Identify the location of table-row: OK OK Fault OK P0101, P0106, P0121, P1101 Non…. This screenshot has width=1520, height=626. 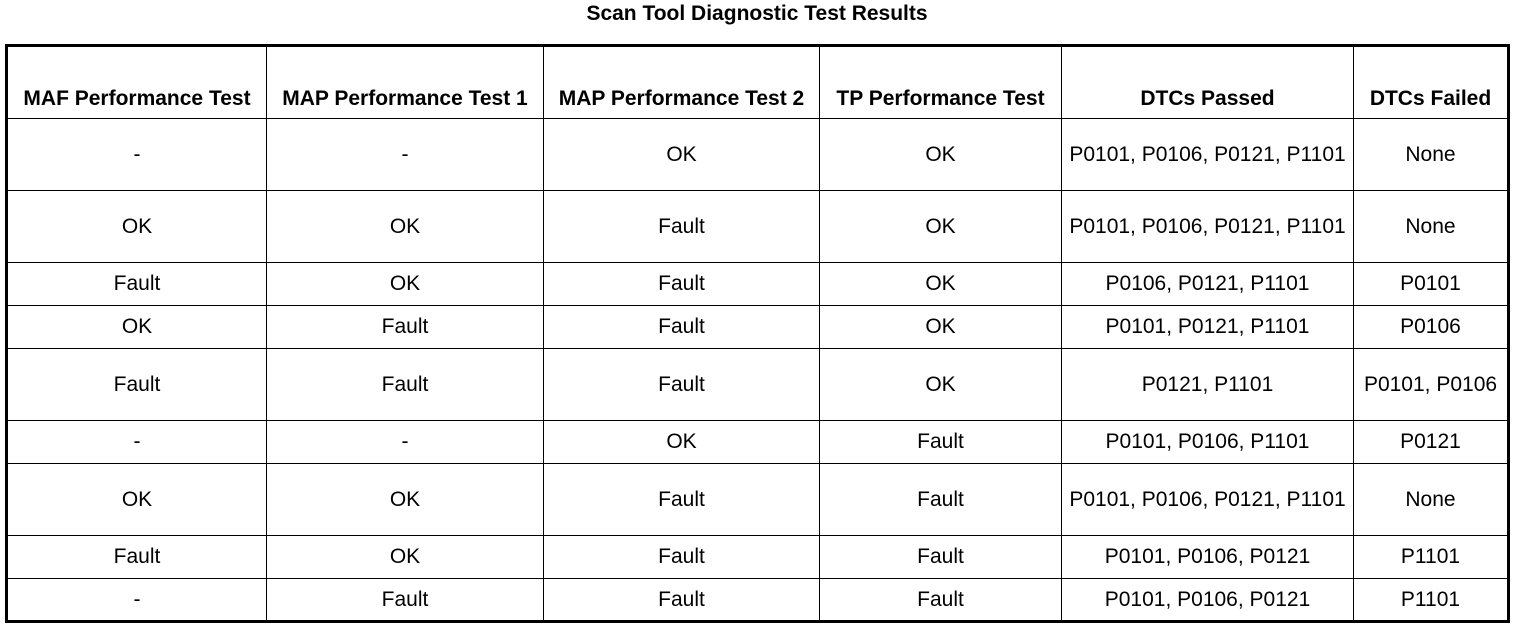
(757, 226).